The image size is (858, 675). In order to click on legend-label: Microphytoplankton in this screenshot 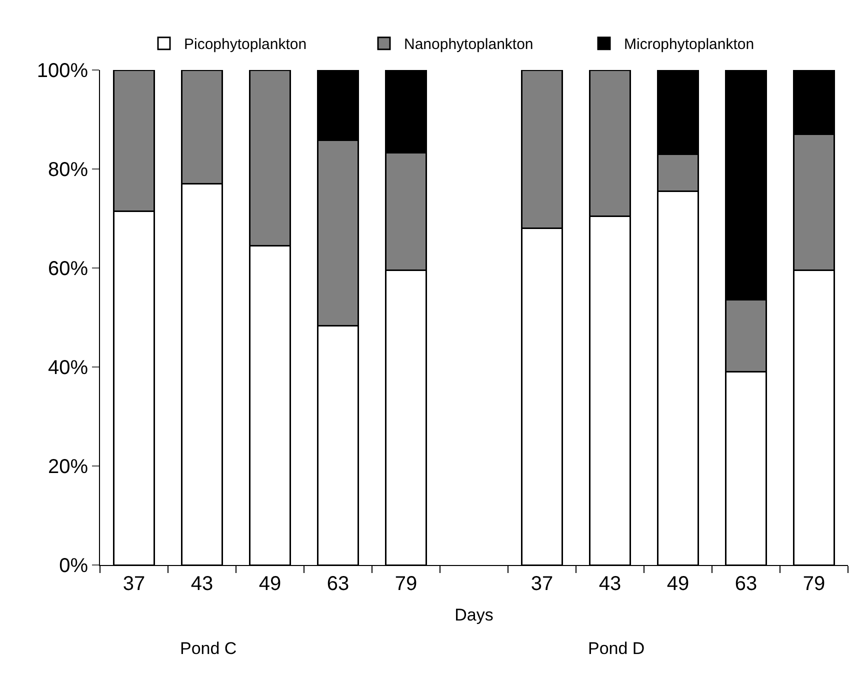, I will do `click(689, 45)`.